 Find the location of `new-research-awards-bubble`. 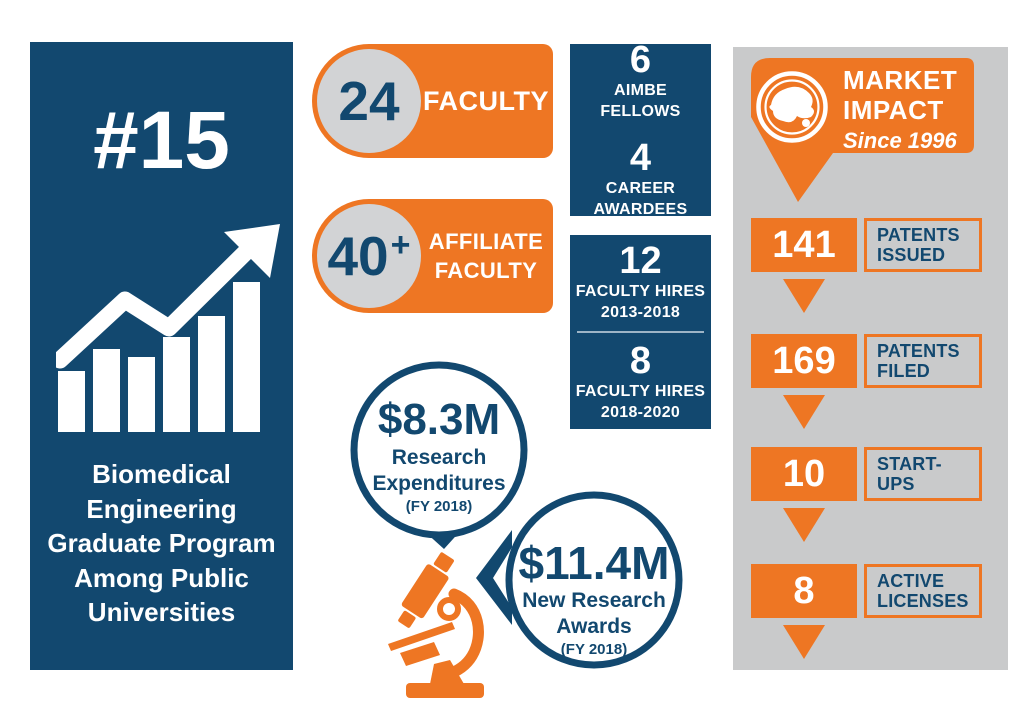

new-research-awards-bubble is located at coordinates (579, 580).